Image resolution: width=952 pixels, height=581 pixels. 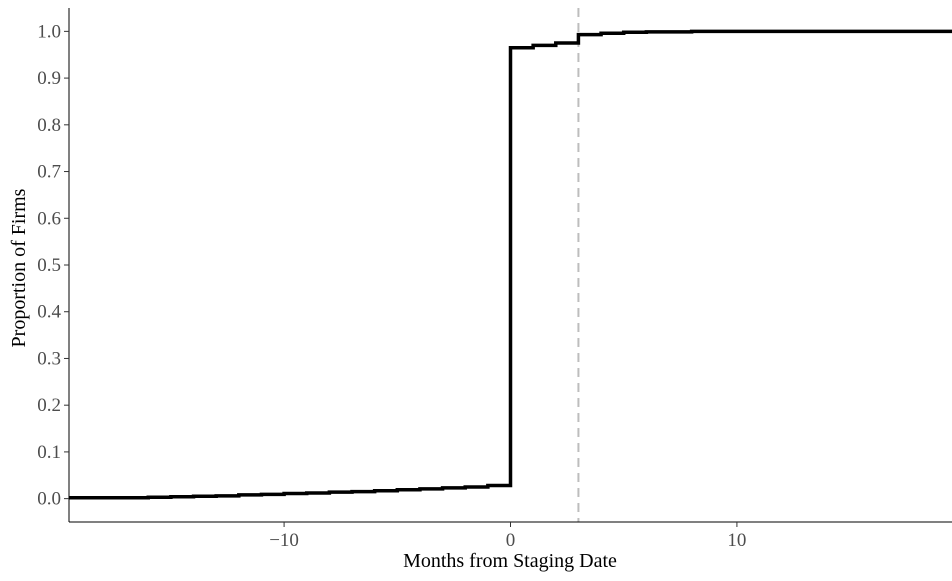 What do you see at coordinates (511, 540) in the screenshot?
I see `x-tick-label: 0` at bounding box center [511, 540].